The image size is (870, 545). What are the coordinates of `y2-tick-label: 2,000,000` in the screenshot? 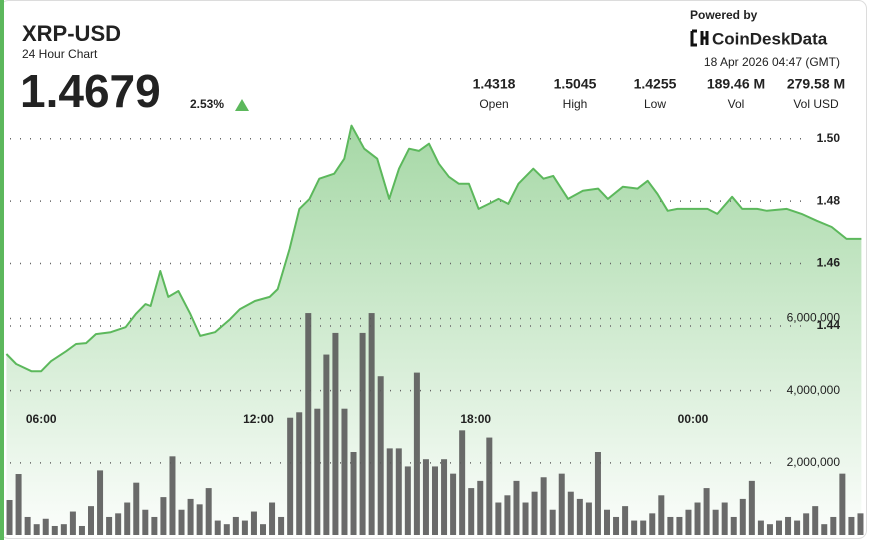 It's located at (814, 462).